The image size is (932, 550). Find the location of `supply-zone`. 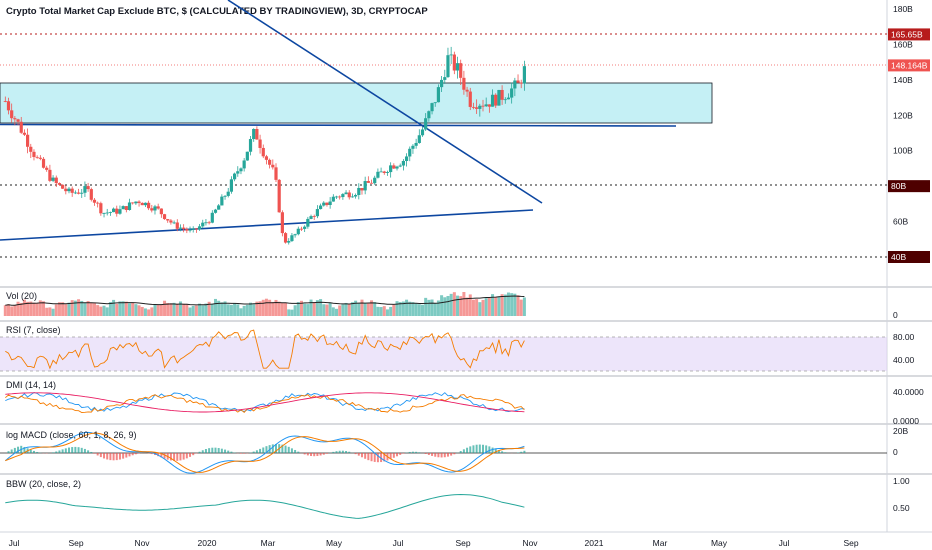

supply-zone is located at coordinates (356, 103).